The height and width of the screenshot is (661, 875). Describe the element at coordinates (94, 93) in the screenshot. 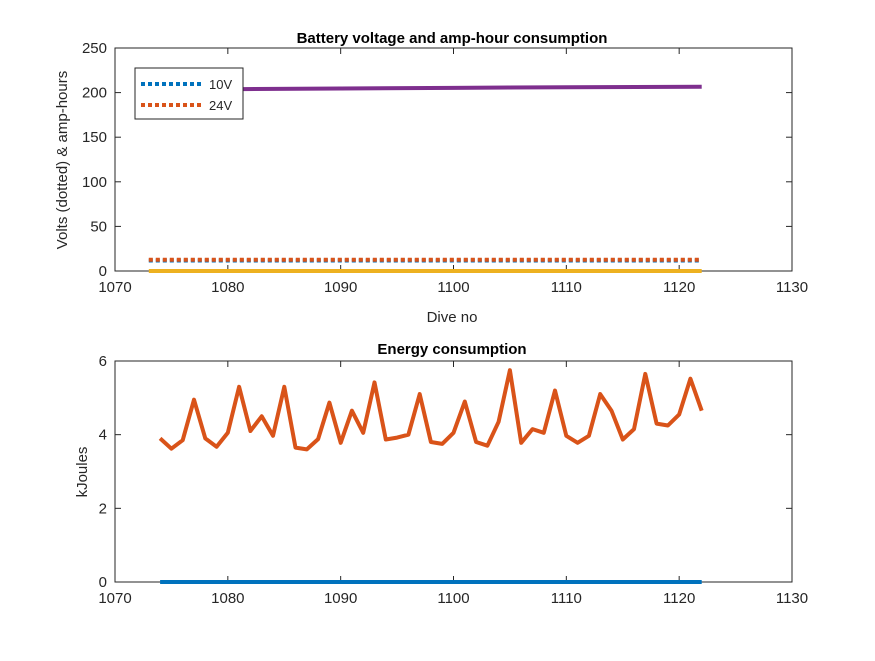

I see `voltage-ytick-label: 200` at that location.